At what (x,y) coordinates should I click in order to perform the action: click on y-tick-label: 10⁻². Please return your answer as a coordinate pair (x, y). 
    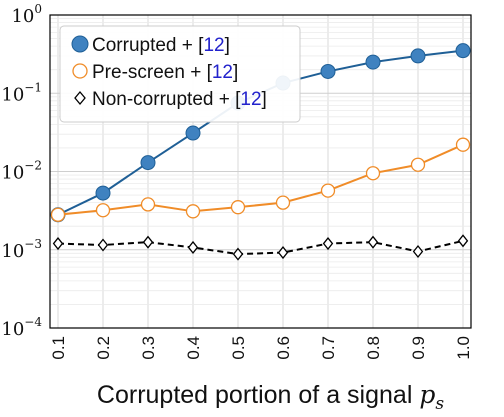
    Looking at the image, I should click on (21, 171).